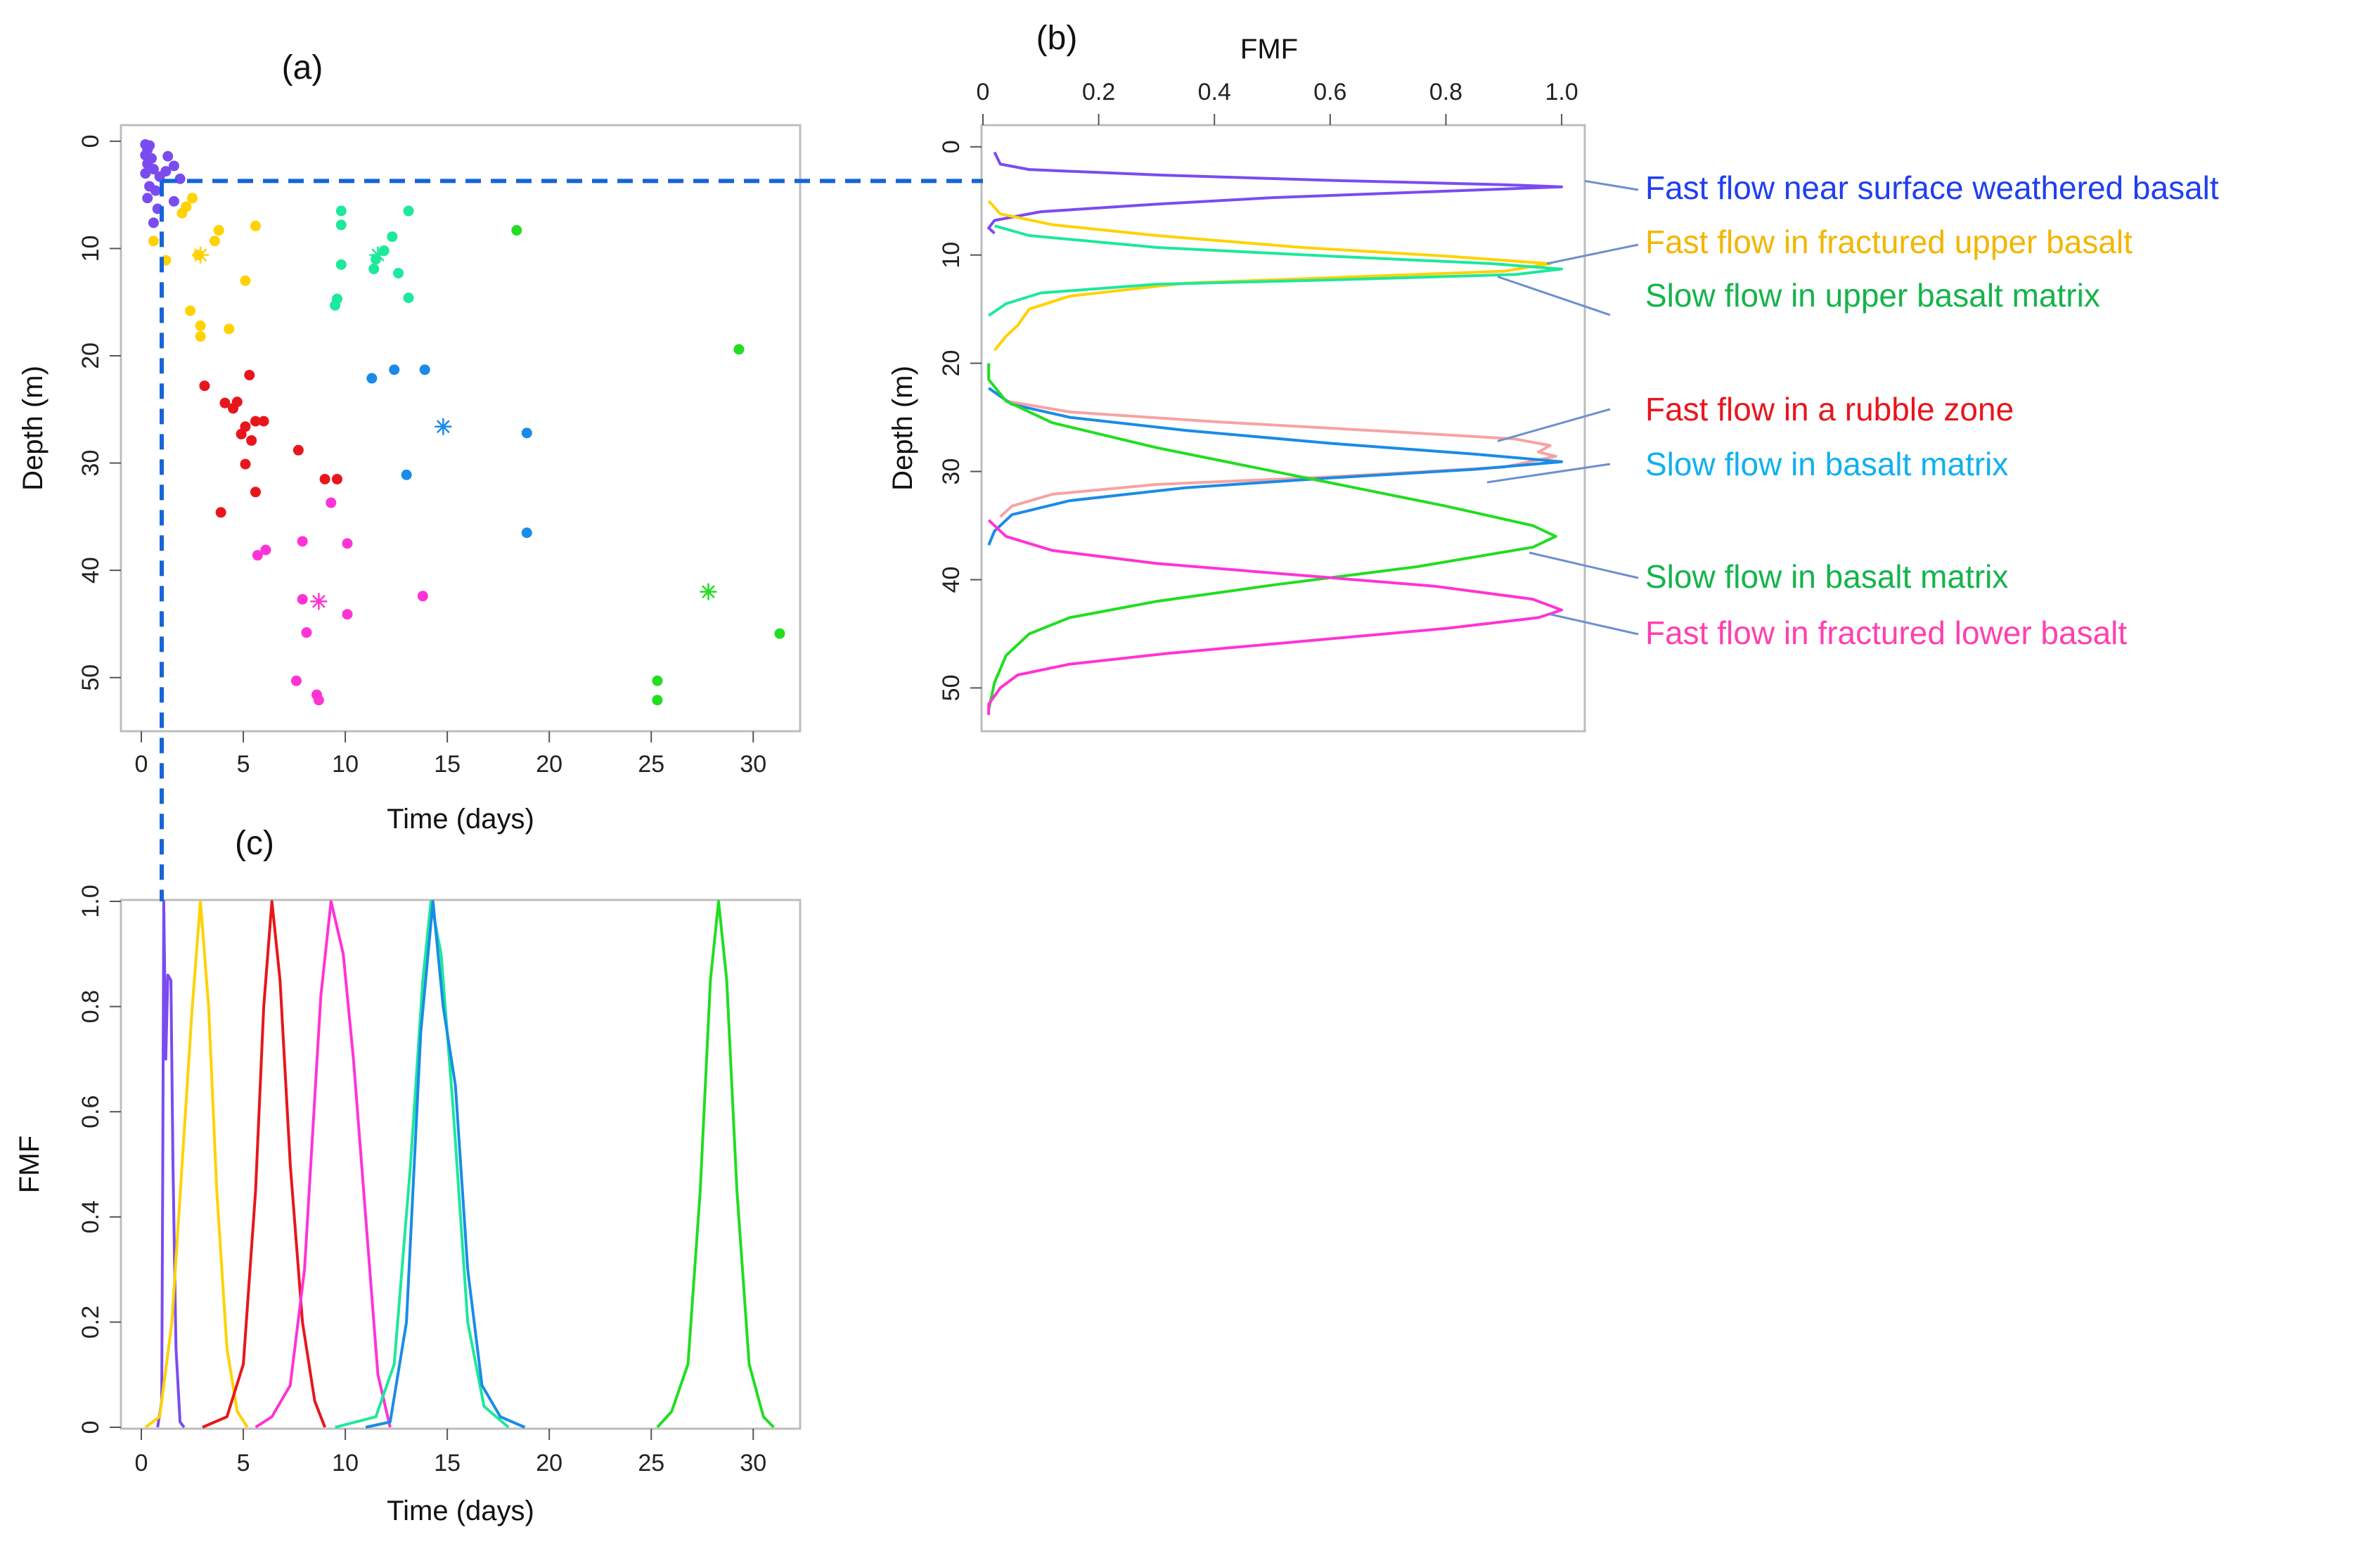 The image size is (2380, 1544). Describe the element at coordinates (952, 255) in the screenshot. I see `panel-b-ytick-label: 10` at that location.